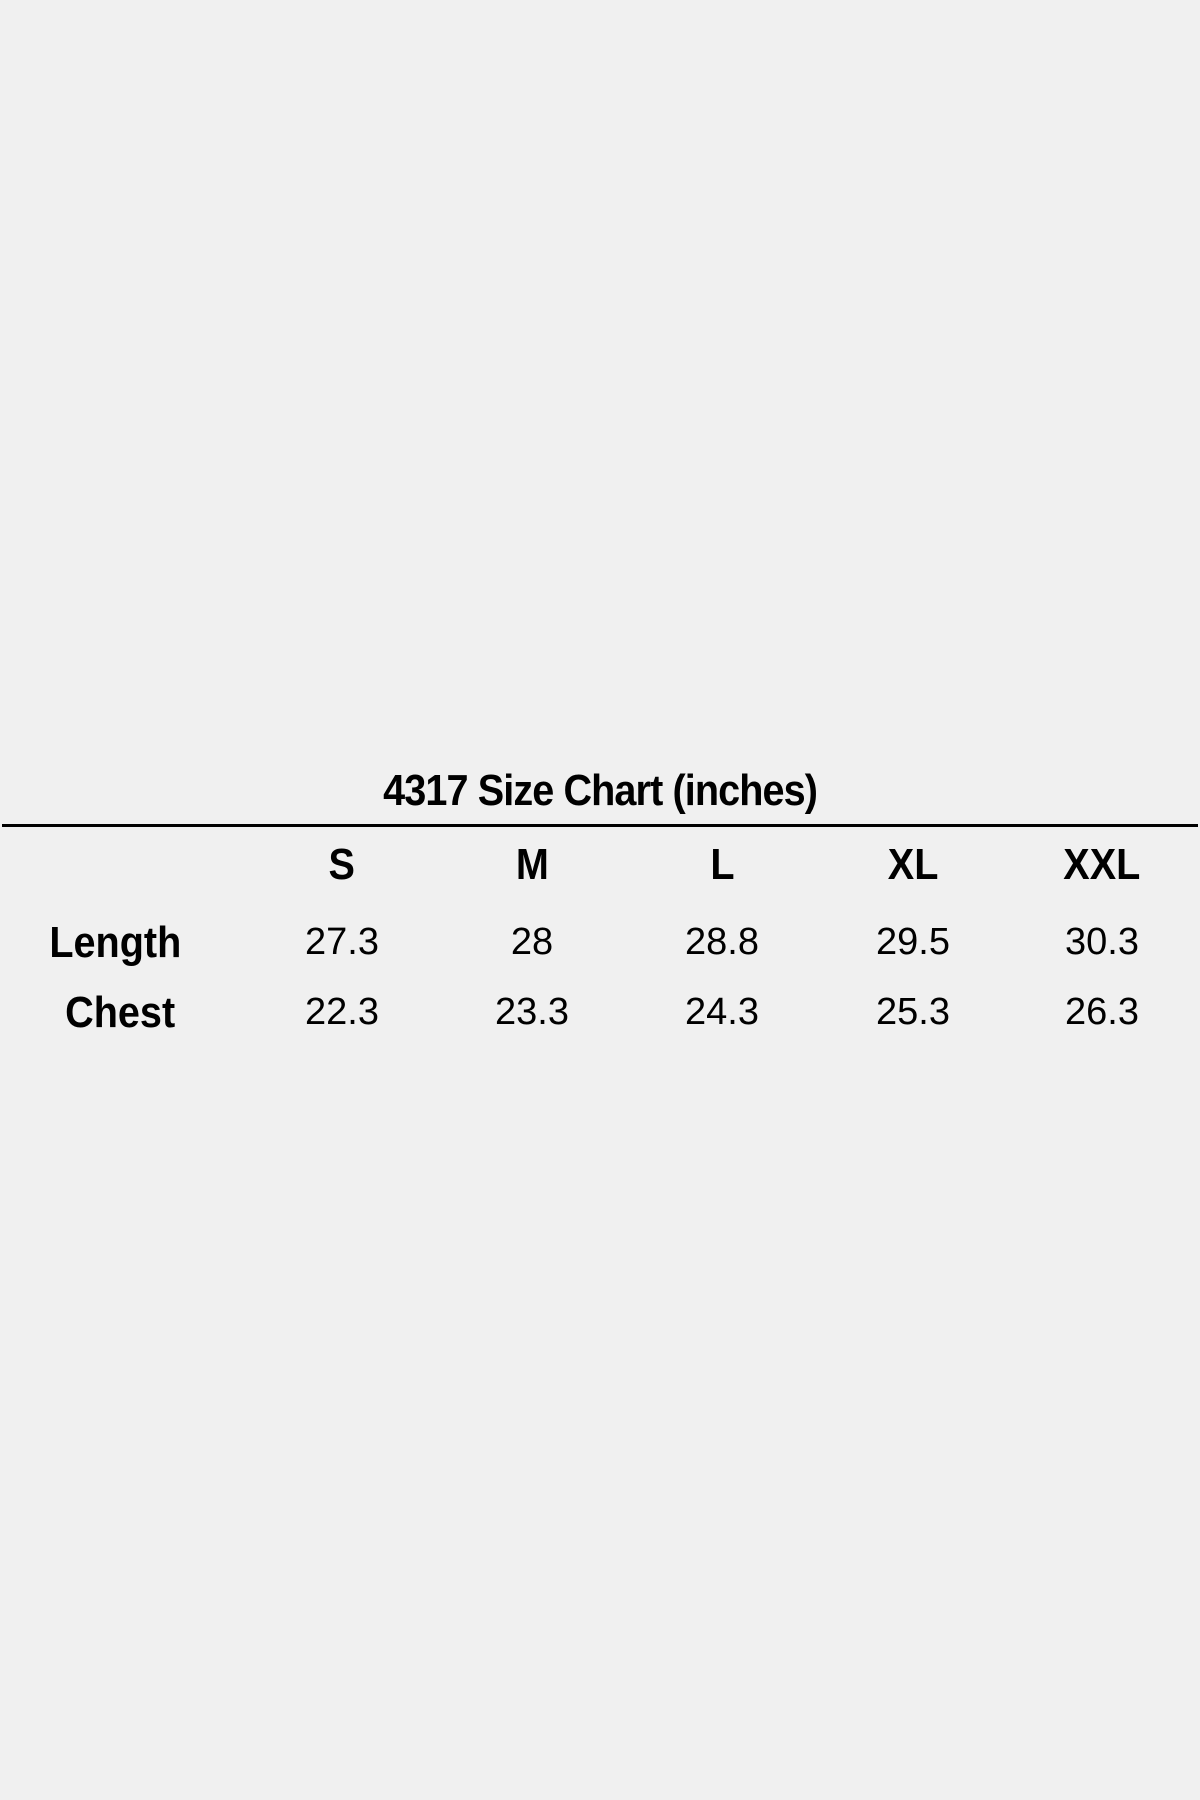 This screenshot has height=1800, width=1200. I want to click on header-text: XXL, so click(1102, 864).